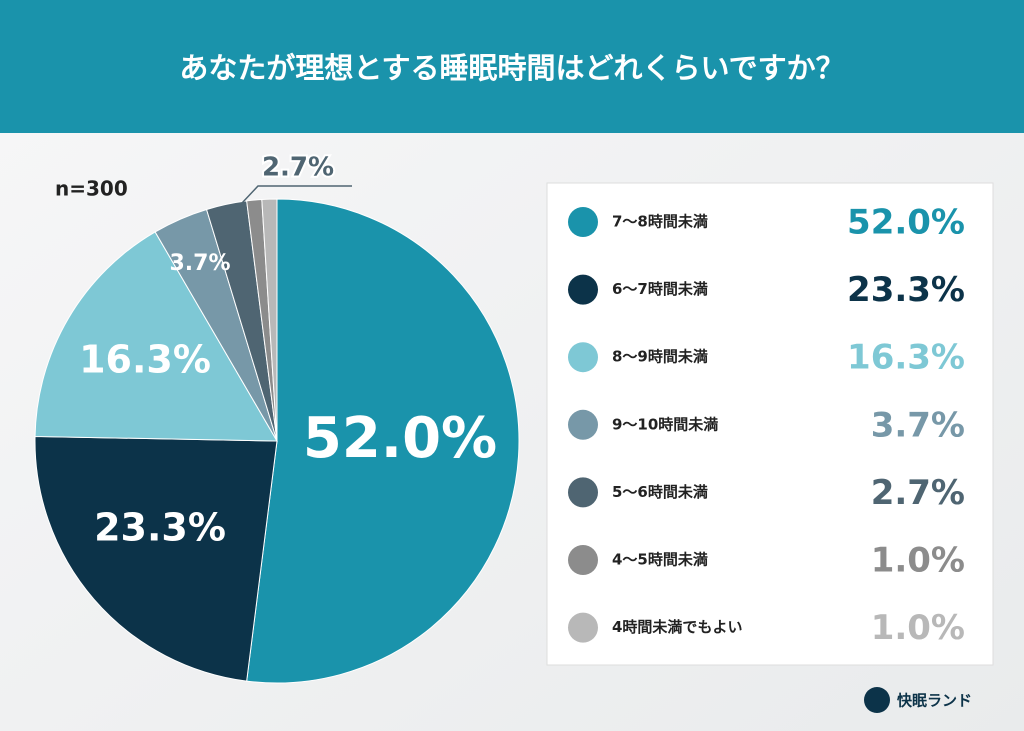  What do you see at coordinates (918, 493) in the screenshot?
I see `legend-value: 2.7%` at bounding box center [918, 493].